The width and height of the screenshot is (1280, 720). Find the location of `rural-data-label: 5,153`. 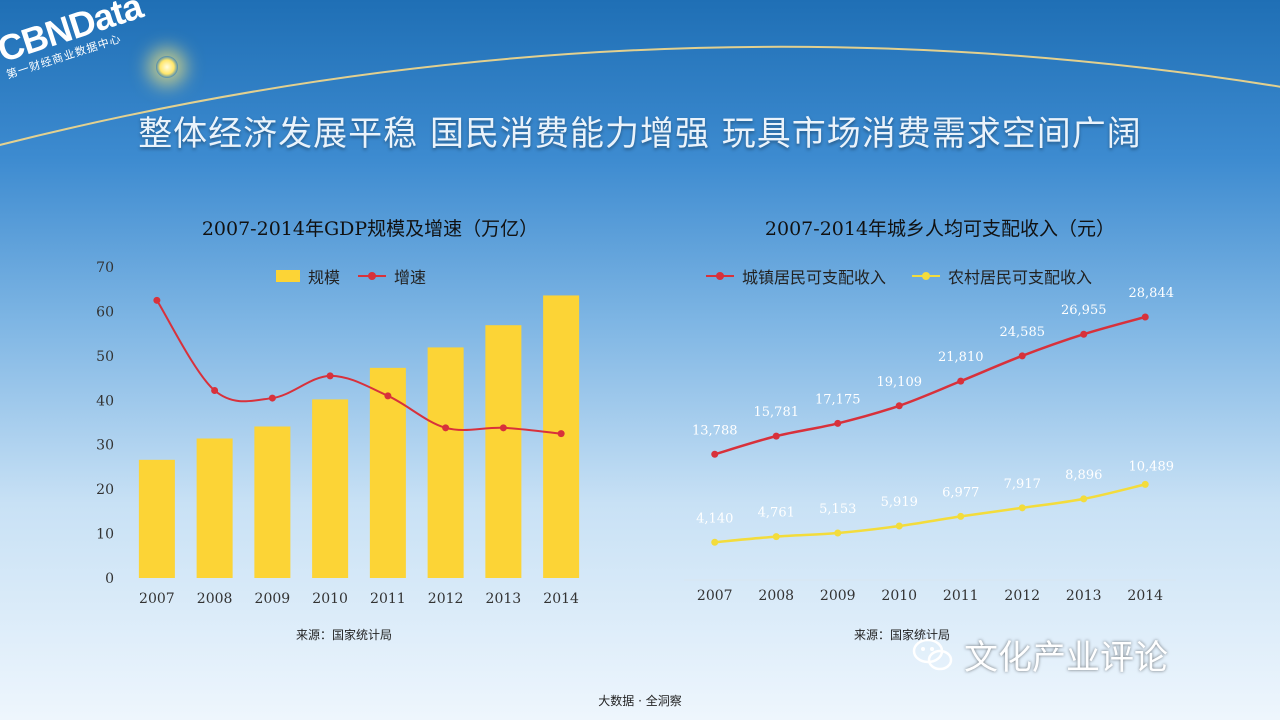

rural-data-label: 5,153 is located at coordinates (837, 509).